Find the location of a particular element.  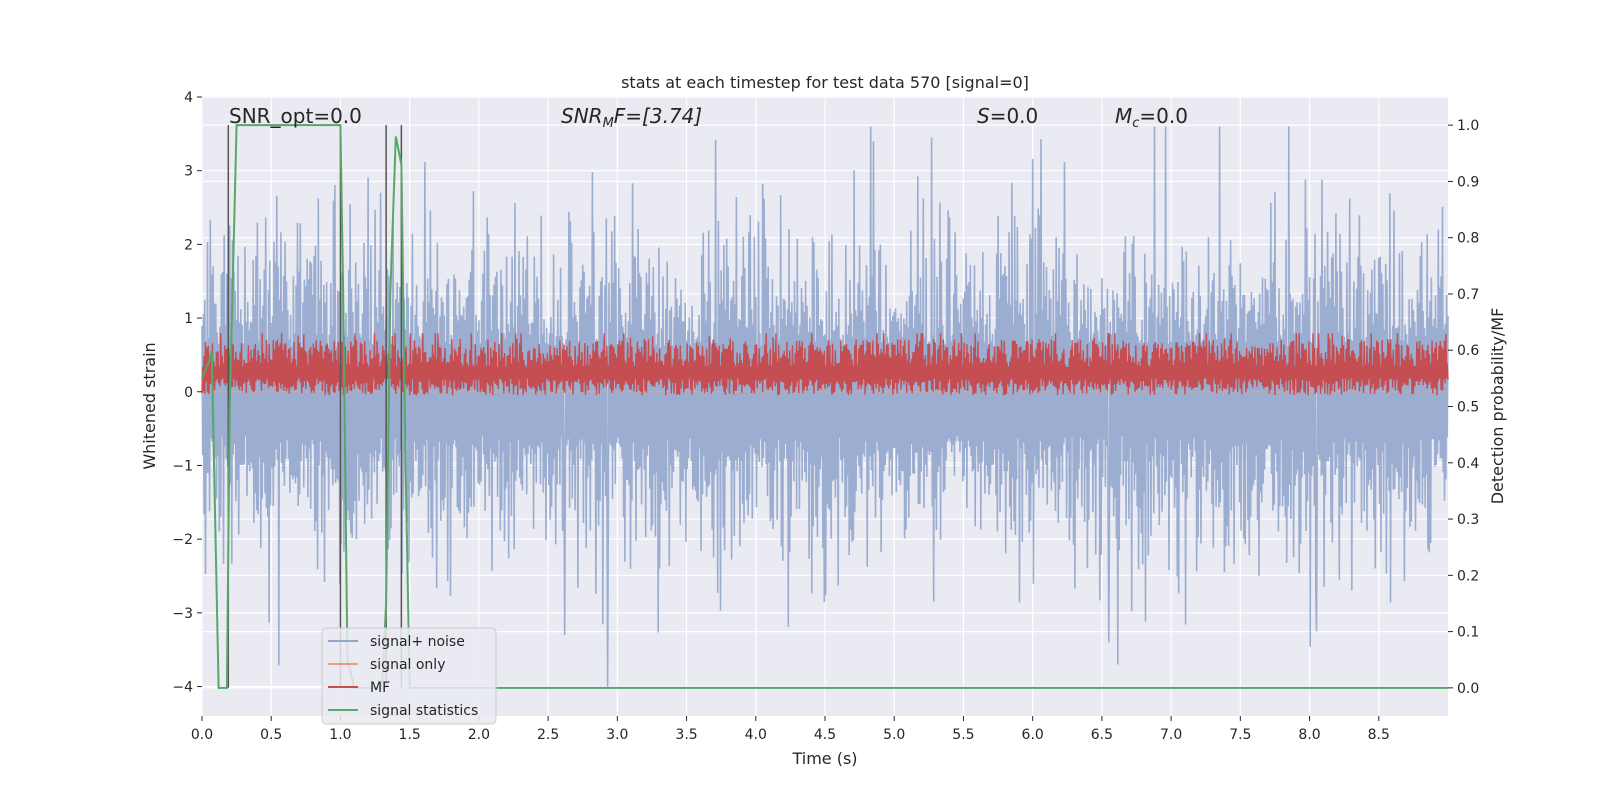

x-tick-label: 3.5 is located at coordinates (686, 735).